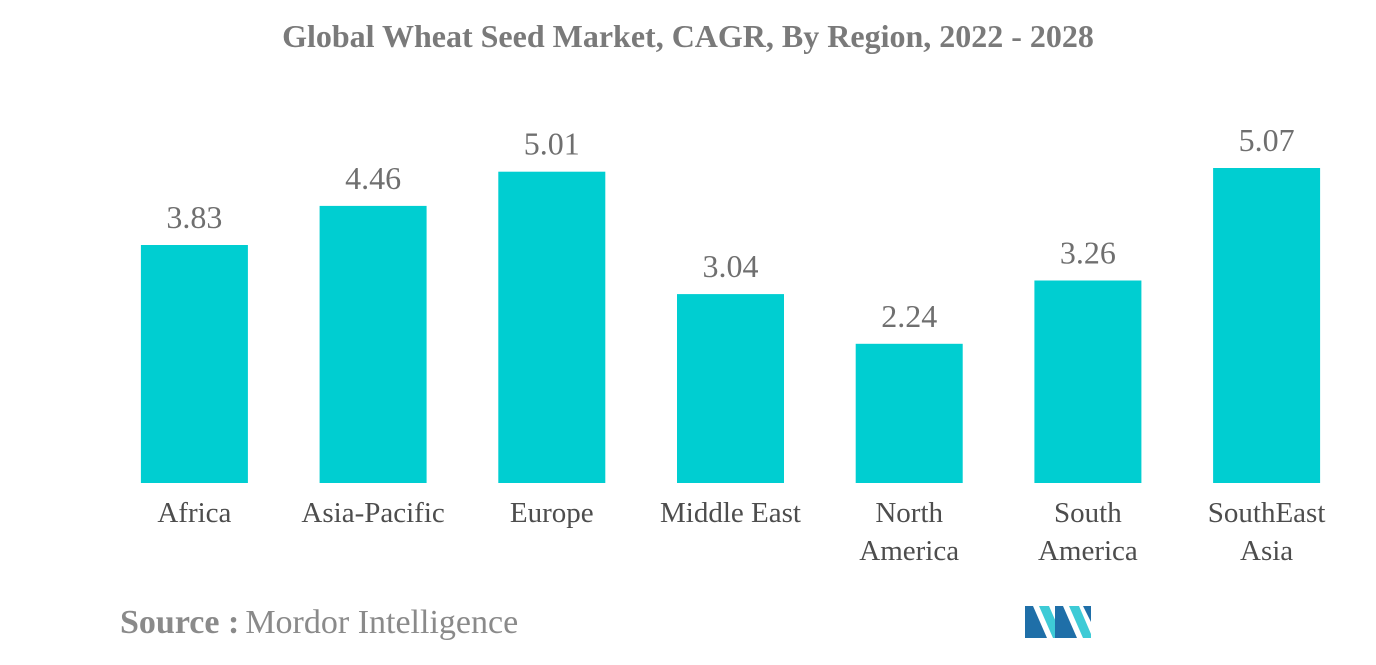  I want to click on bar-value-label-6: 5.07, so click(1267, 140).